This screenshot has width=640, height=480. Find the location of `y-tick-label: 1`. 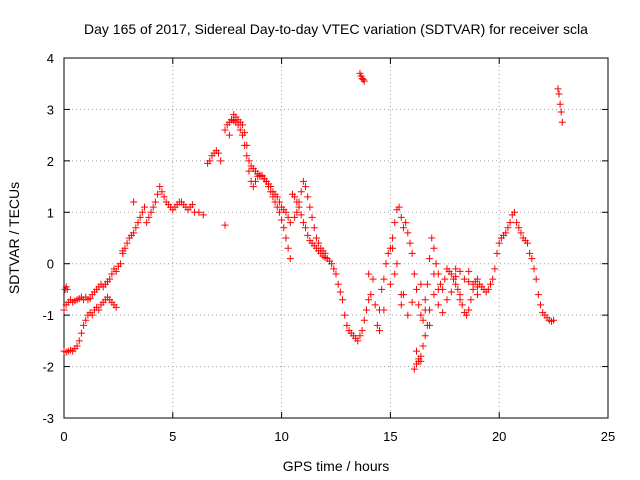

y-tick-label: 1 is located at coordinates (50, 212).